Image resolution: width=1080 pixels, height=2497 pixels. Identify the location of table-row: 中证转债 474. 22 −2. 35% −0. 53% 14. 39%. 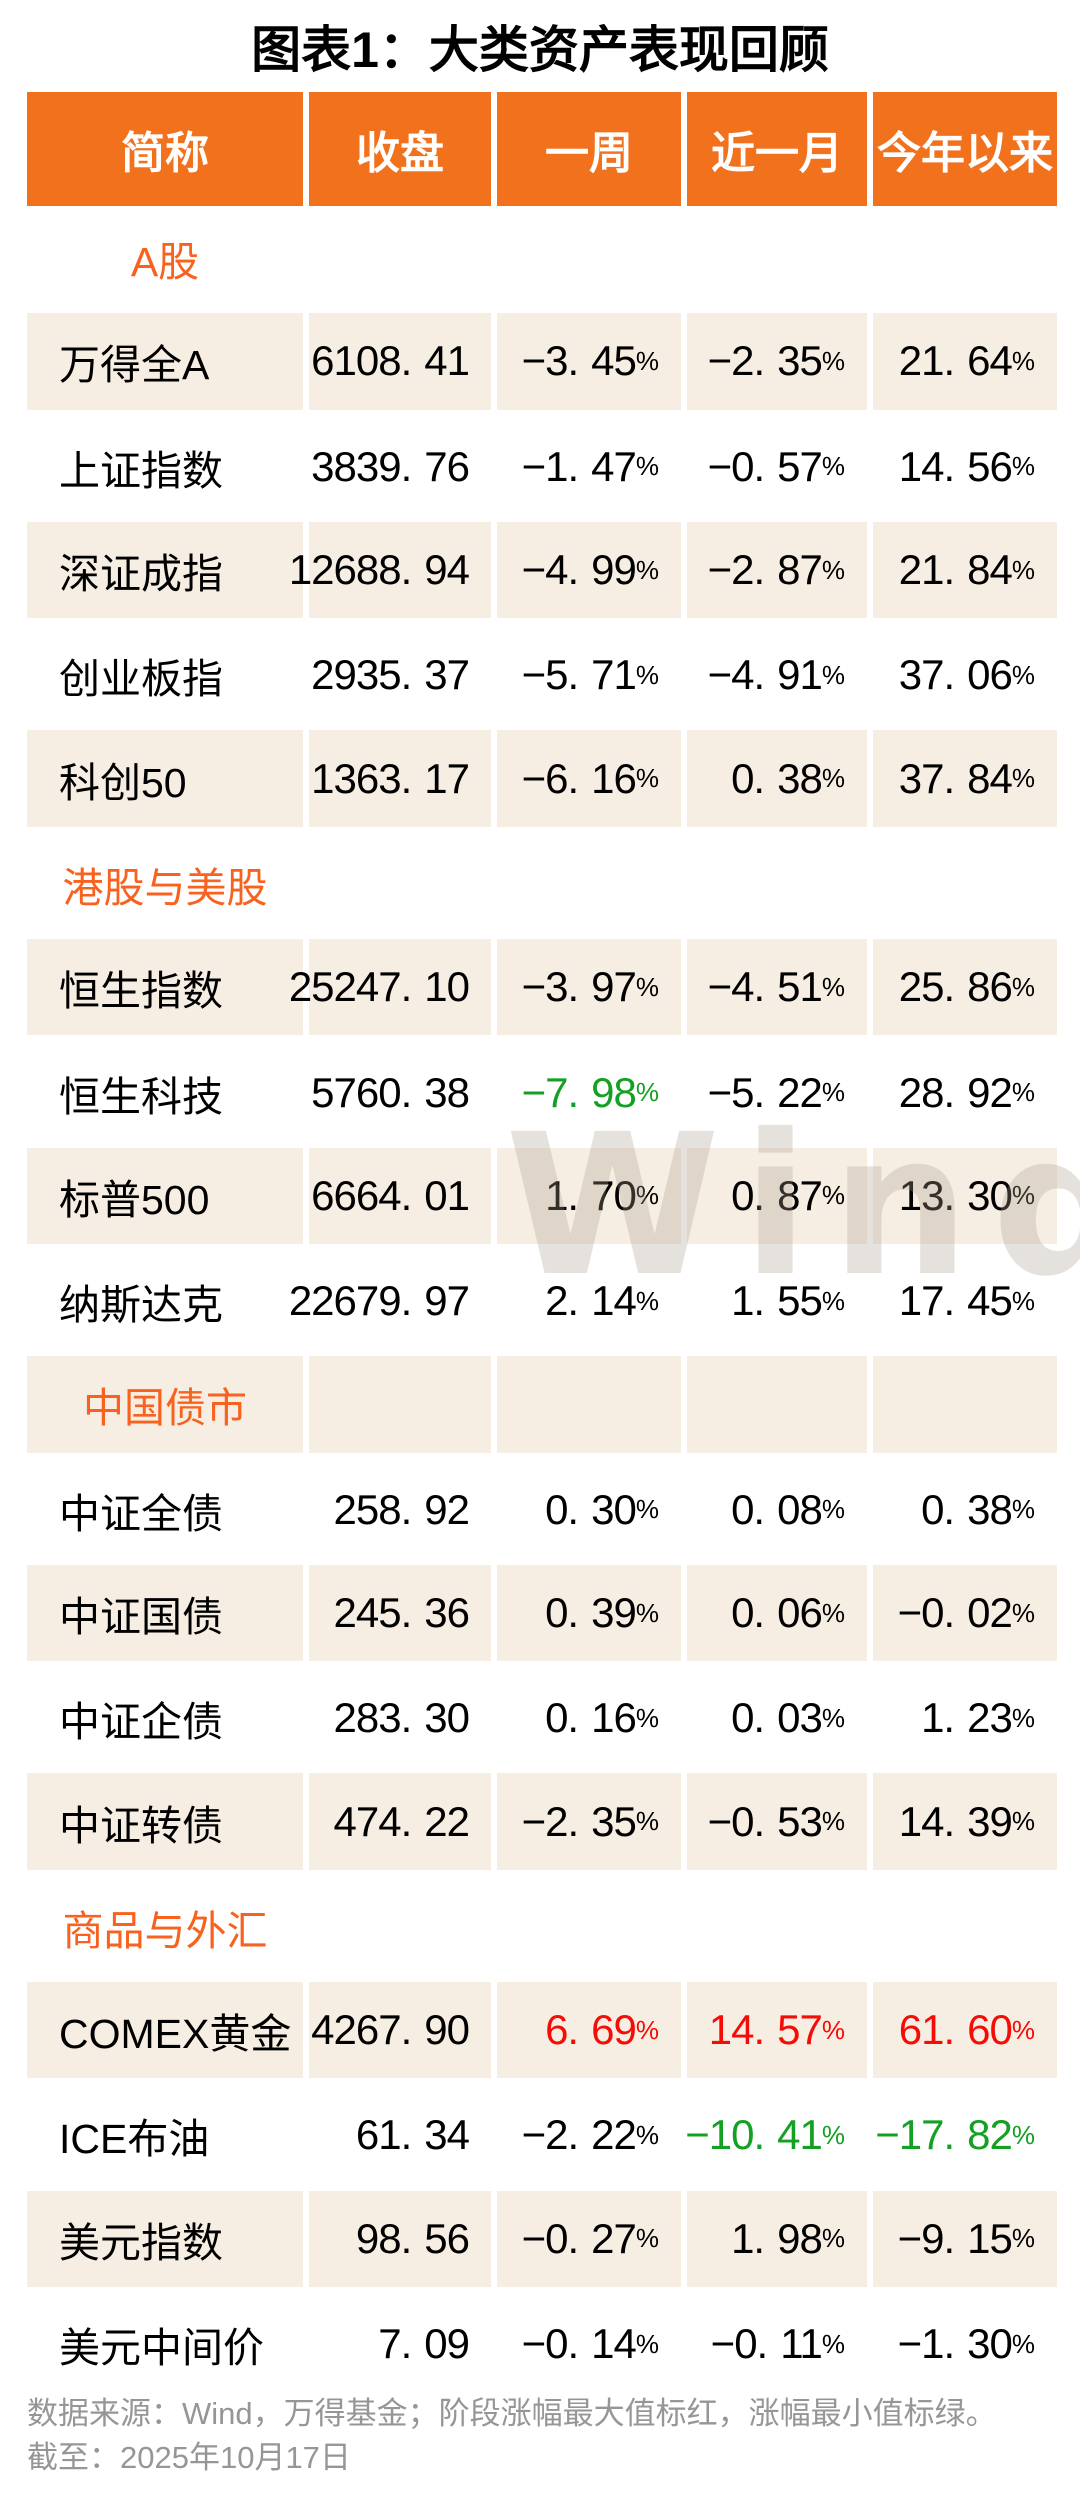
(542, 1822).